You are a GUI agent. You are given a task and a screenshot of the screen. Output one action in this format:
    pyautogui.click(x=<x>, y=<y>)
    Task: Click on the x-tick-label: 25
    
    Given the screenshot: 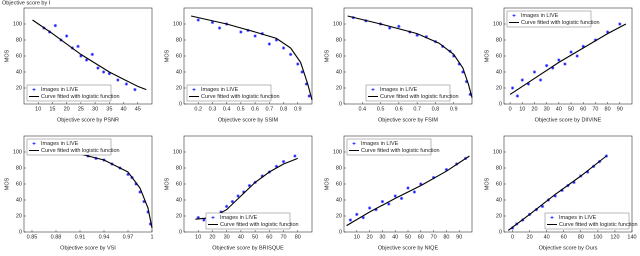 What is the action you would take?
    pyautogui.click(x=81, y=109)
    